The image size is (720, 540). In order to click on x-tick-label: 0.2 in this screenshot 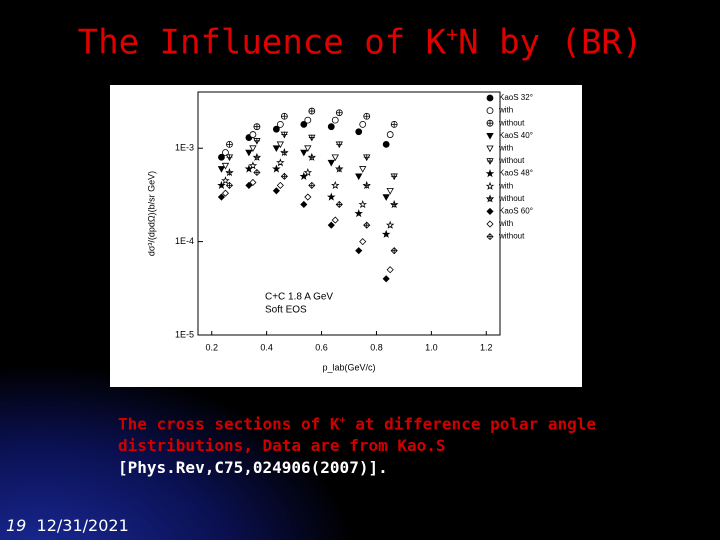, I will do `click(211, 347)`.